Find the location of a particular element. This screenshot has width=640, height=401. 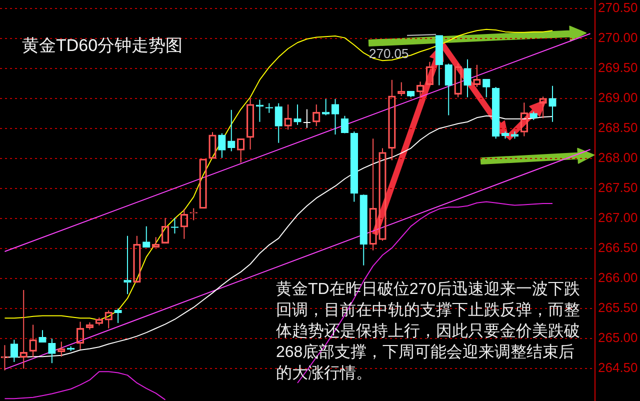

y-tick-label: 269.50 is located at coordinates (618, 68).